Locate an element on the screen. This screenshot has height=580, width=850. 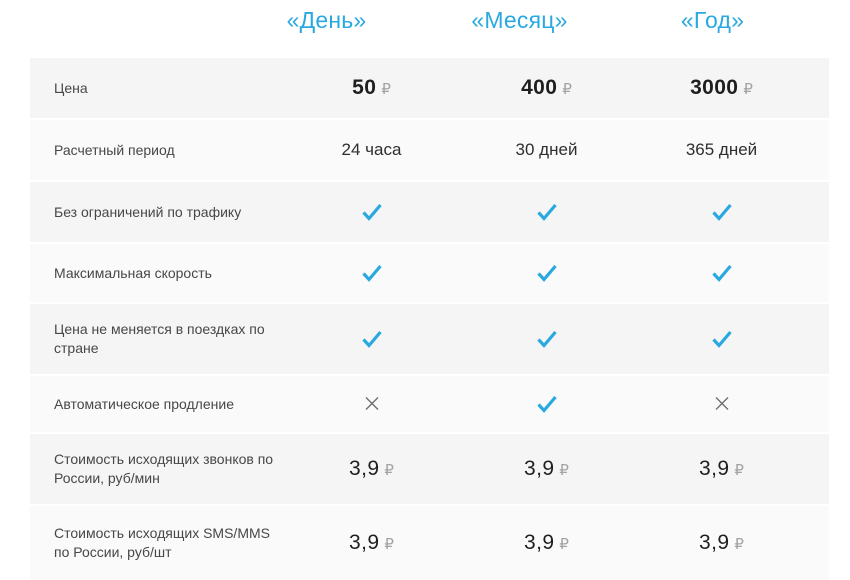
period-cell: 24 часа is located at coordinates (371, 150).